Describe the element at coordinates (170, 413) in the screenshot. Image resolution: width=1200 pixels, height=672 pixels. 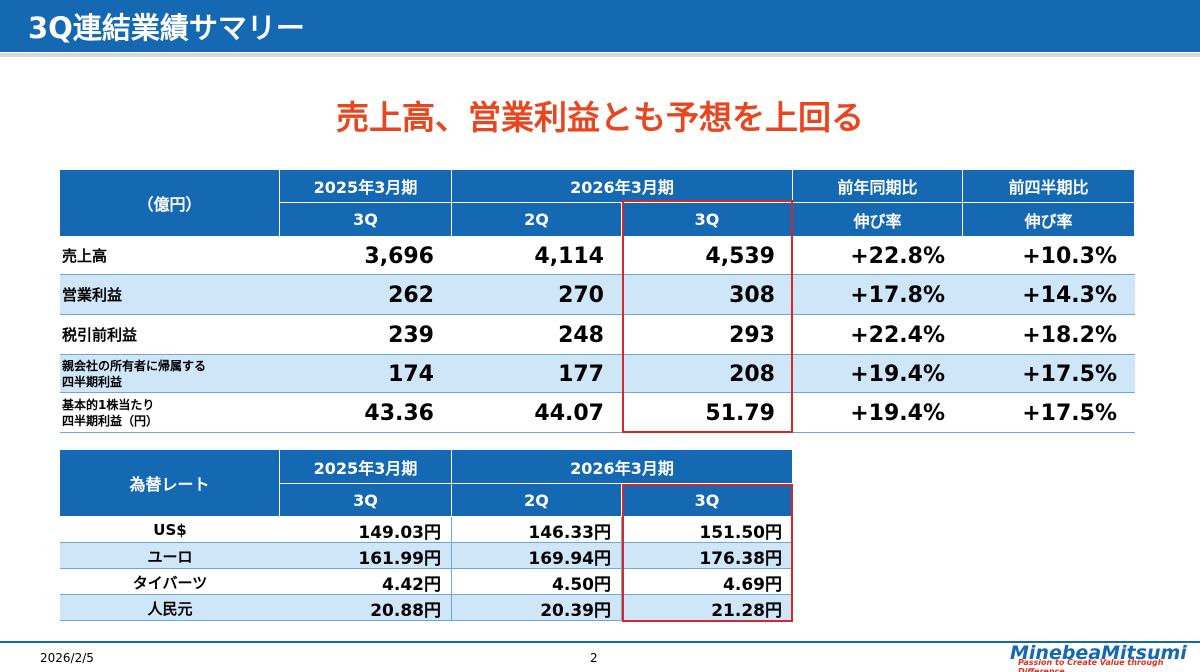
I see `row-label: 基本的1株当たり 四半期利益（円）` at that location.